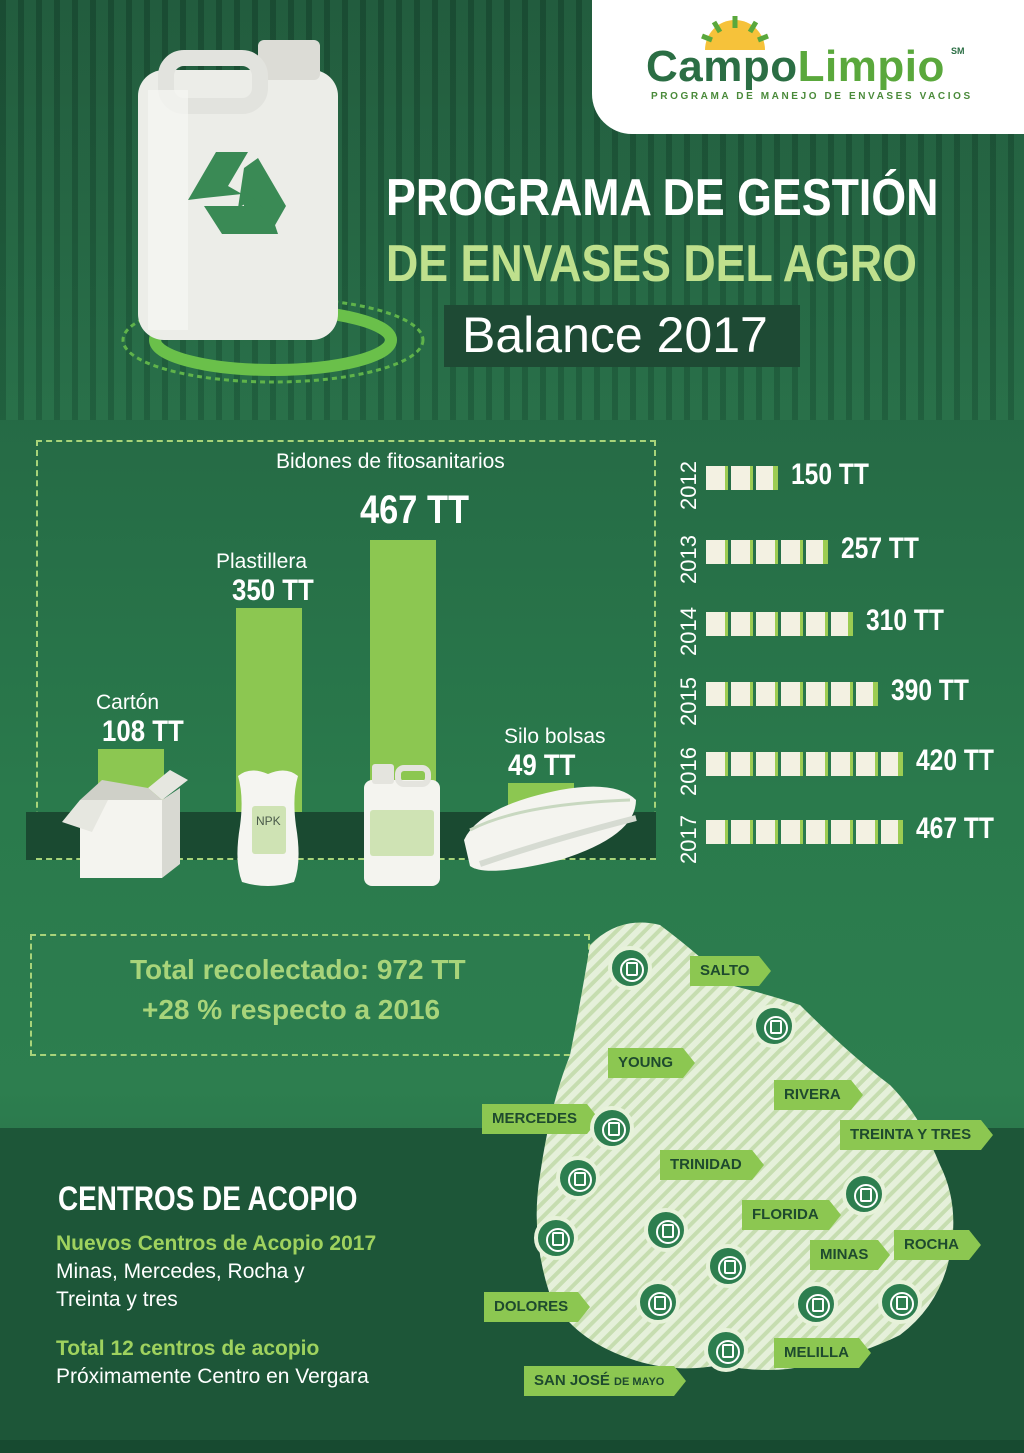 Image resolution: width=1024 pixels, height=1453 pixels. I want to click on balance-title: Balance 2017, so click(615, 335).